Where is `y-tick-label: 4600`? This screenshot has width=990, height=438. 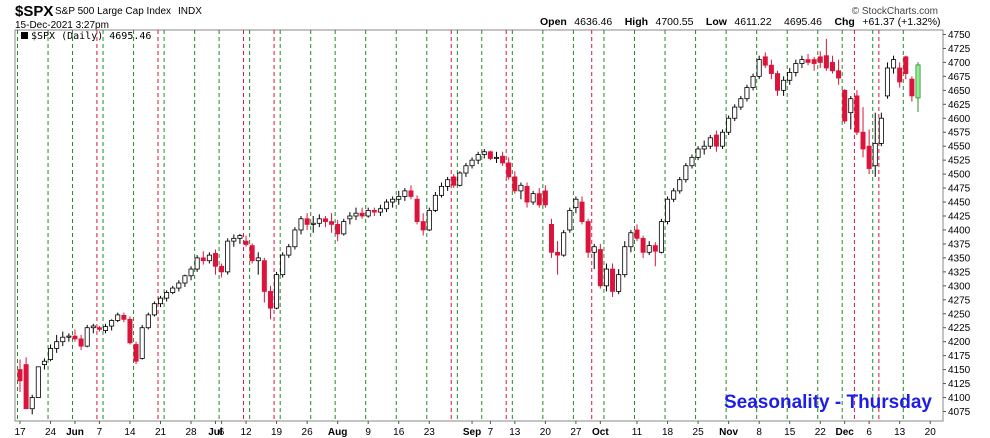
y-tick-label: 4600 is located at coordinates (959, 119).